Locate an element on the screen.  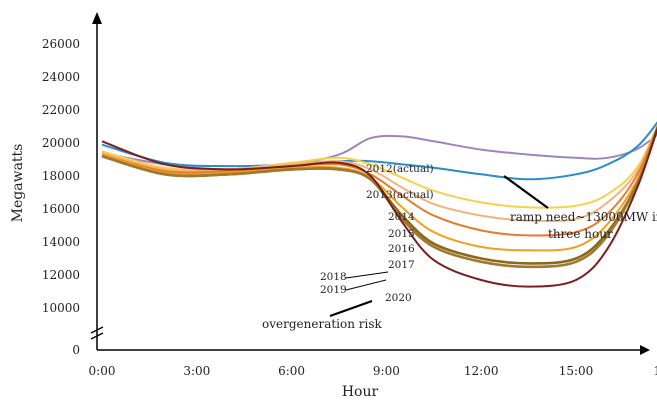
series-label-2013actual: 2013(actual) is located at coordinates (400, 195).